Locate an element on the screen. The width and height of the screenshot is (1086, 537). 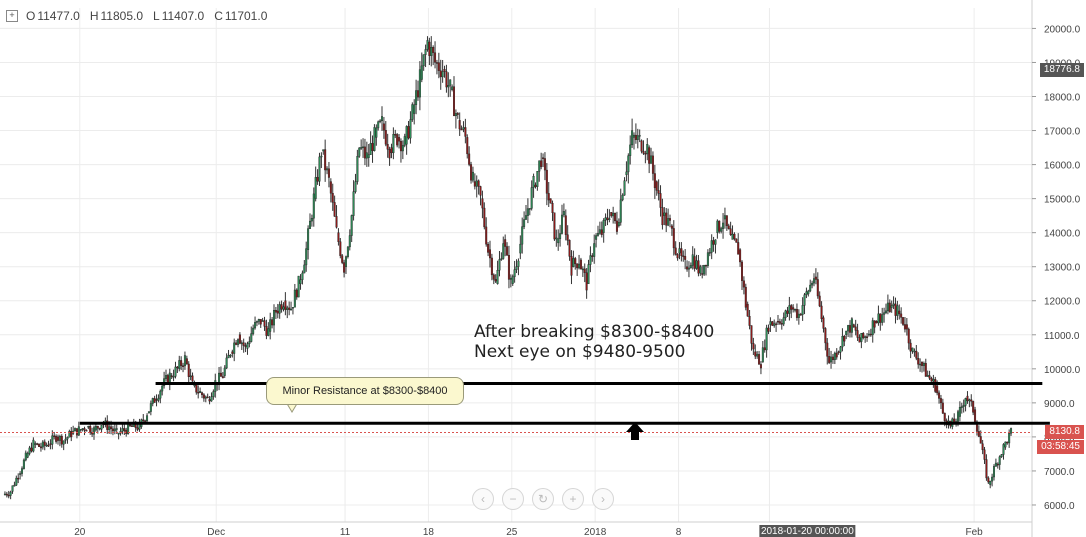
resistance-callout: Minor Resistance at $8300-$8400 is located at coordinates (365, 391).